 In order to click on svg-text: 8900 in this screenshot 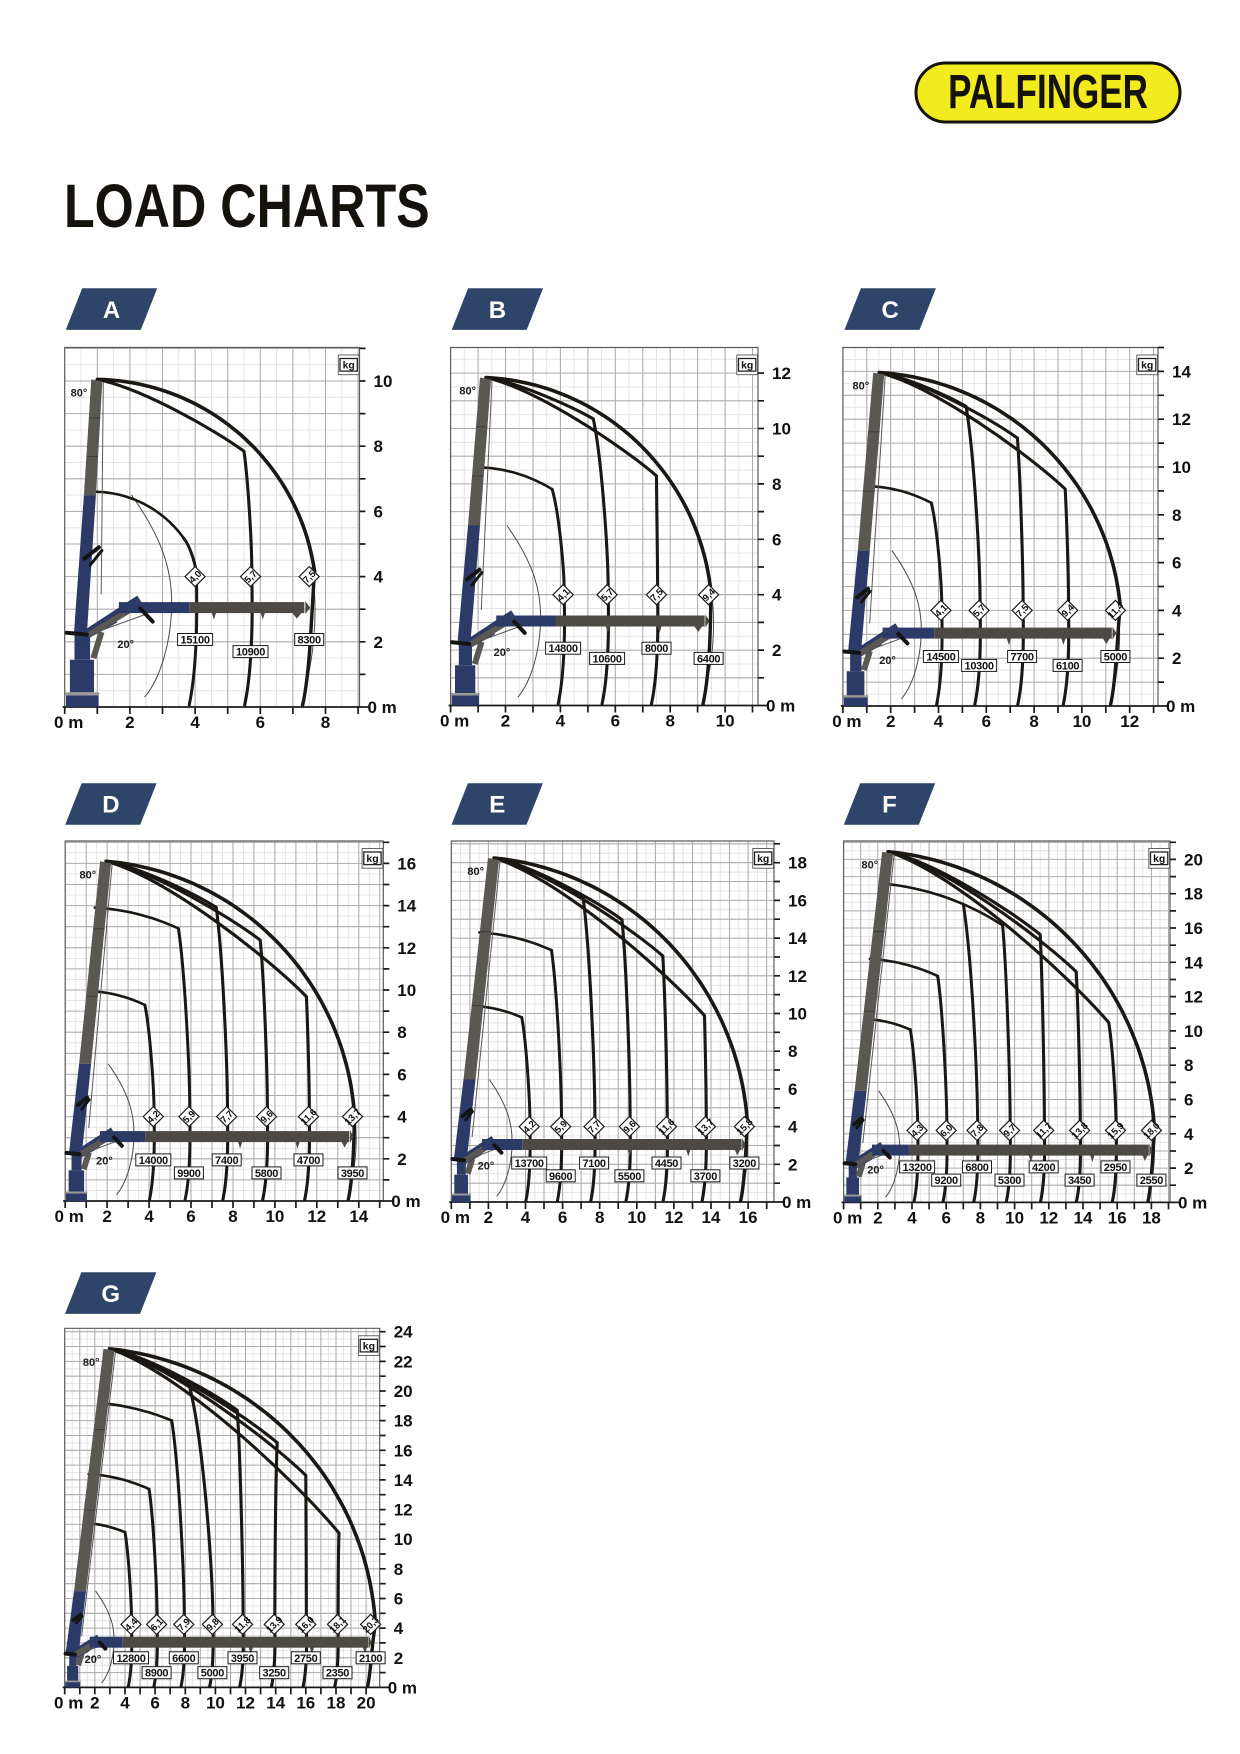, I will do `click(156, 1674)`.